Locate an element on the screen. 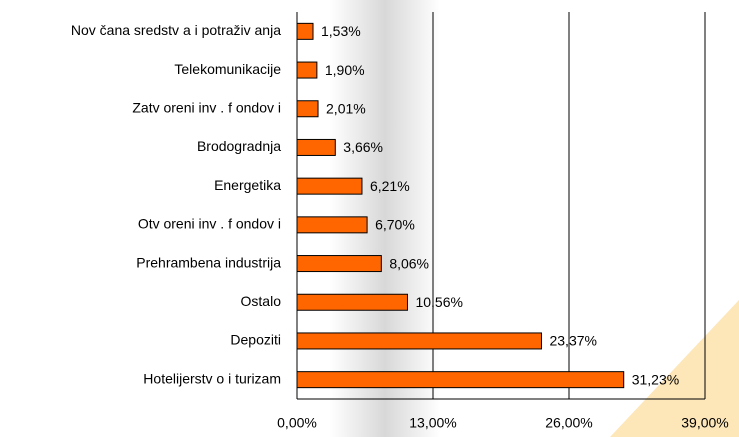 This screenshot has height=437, width=739. value-label: 31,23% is located at coordinates (655, 379).